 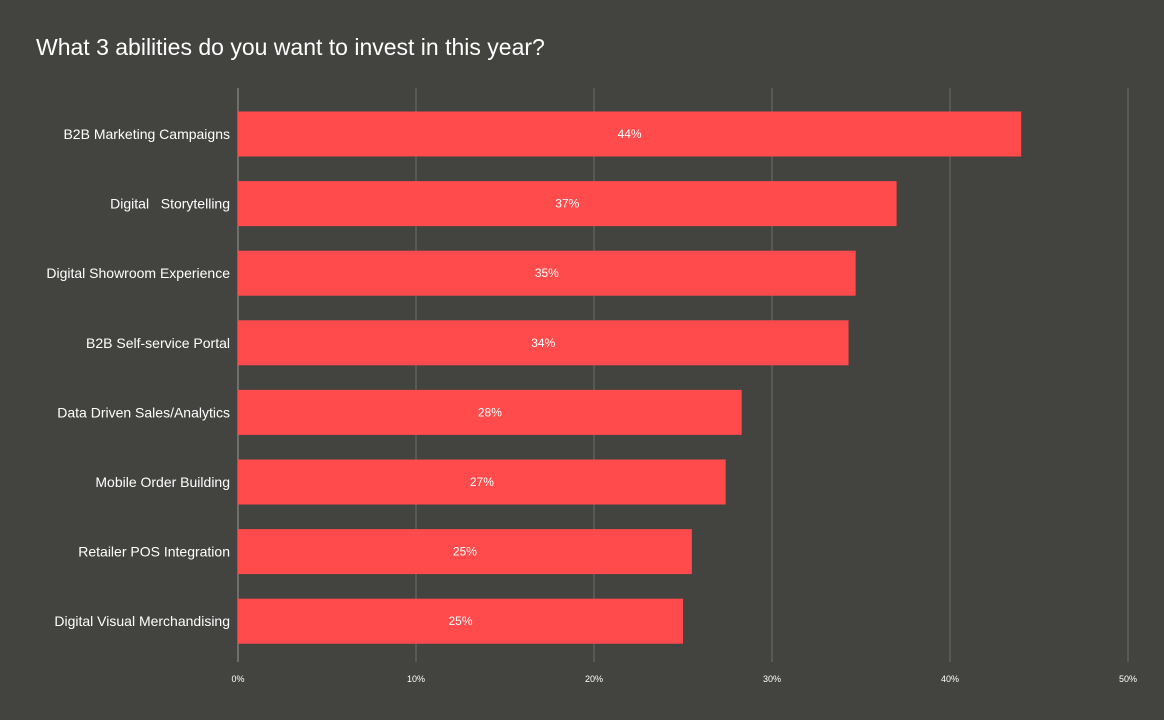 I want to click on data-label: 37%, so click(x=567, y=204).